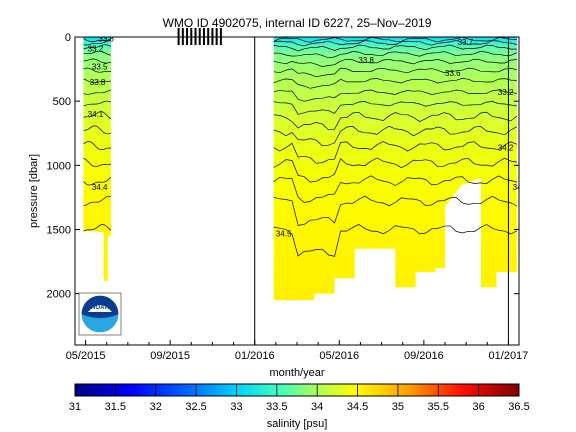 This screenshot has height=432, width=576. Describe the element at coordinates (466, 42) in the screenshot. I see `contour-label: 33.7` at that location.